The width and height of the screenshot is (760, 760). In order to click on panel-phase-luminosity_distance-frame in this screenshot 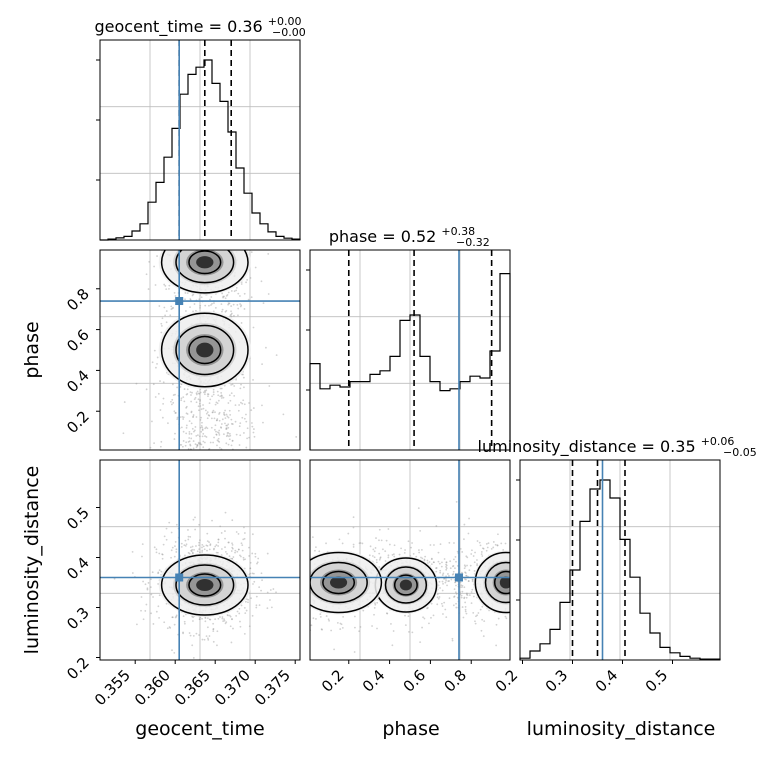, I will do `click(410, 560)`.